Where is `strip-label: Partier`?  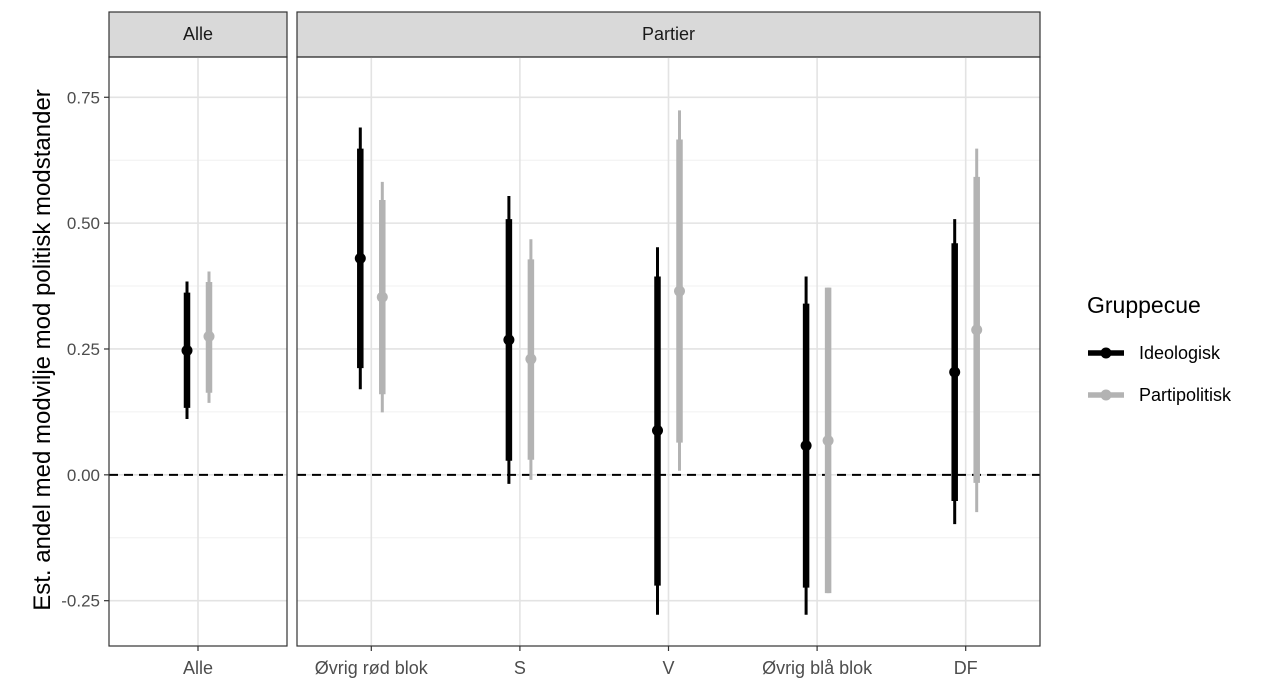 strip-label: Partier is located at coordinates (668, 34).